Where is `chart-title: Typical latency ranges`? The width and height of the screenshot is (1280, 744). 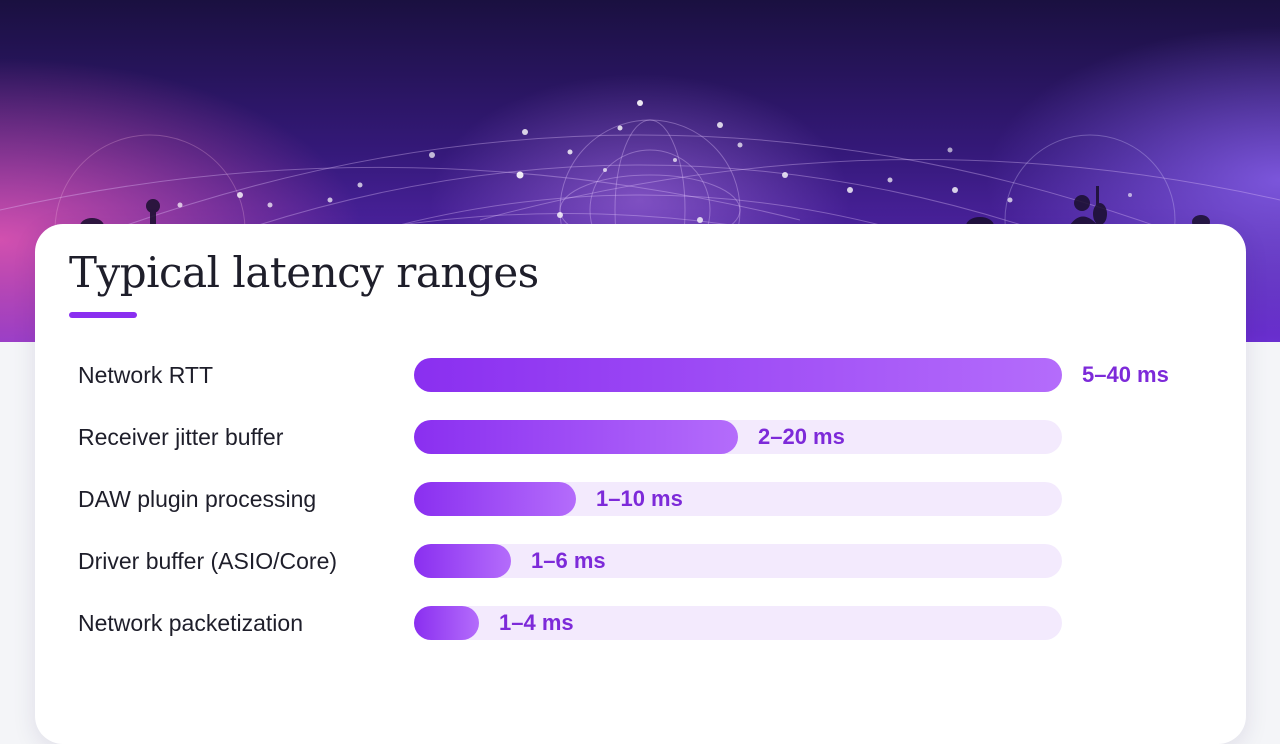
chart-title: Typical latency ranges is located at coordinates (304, 272).